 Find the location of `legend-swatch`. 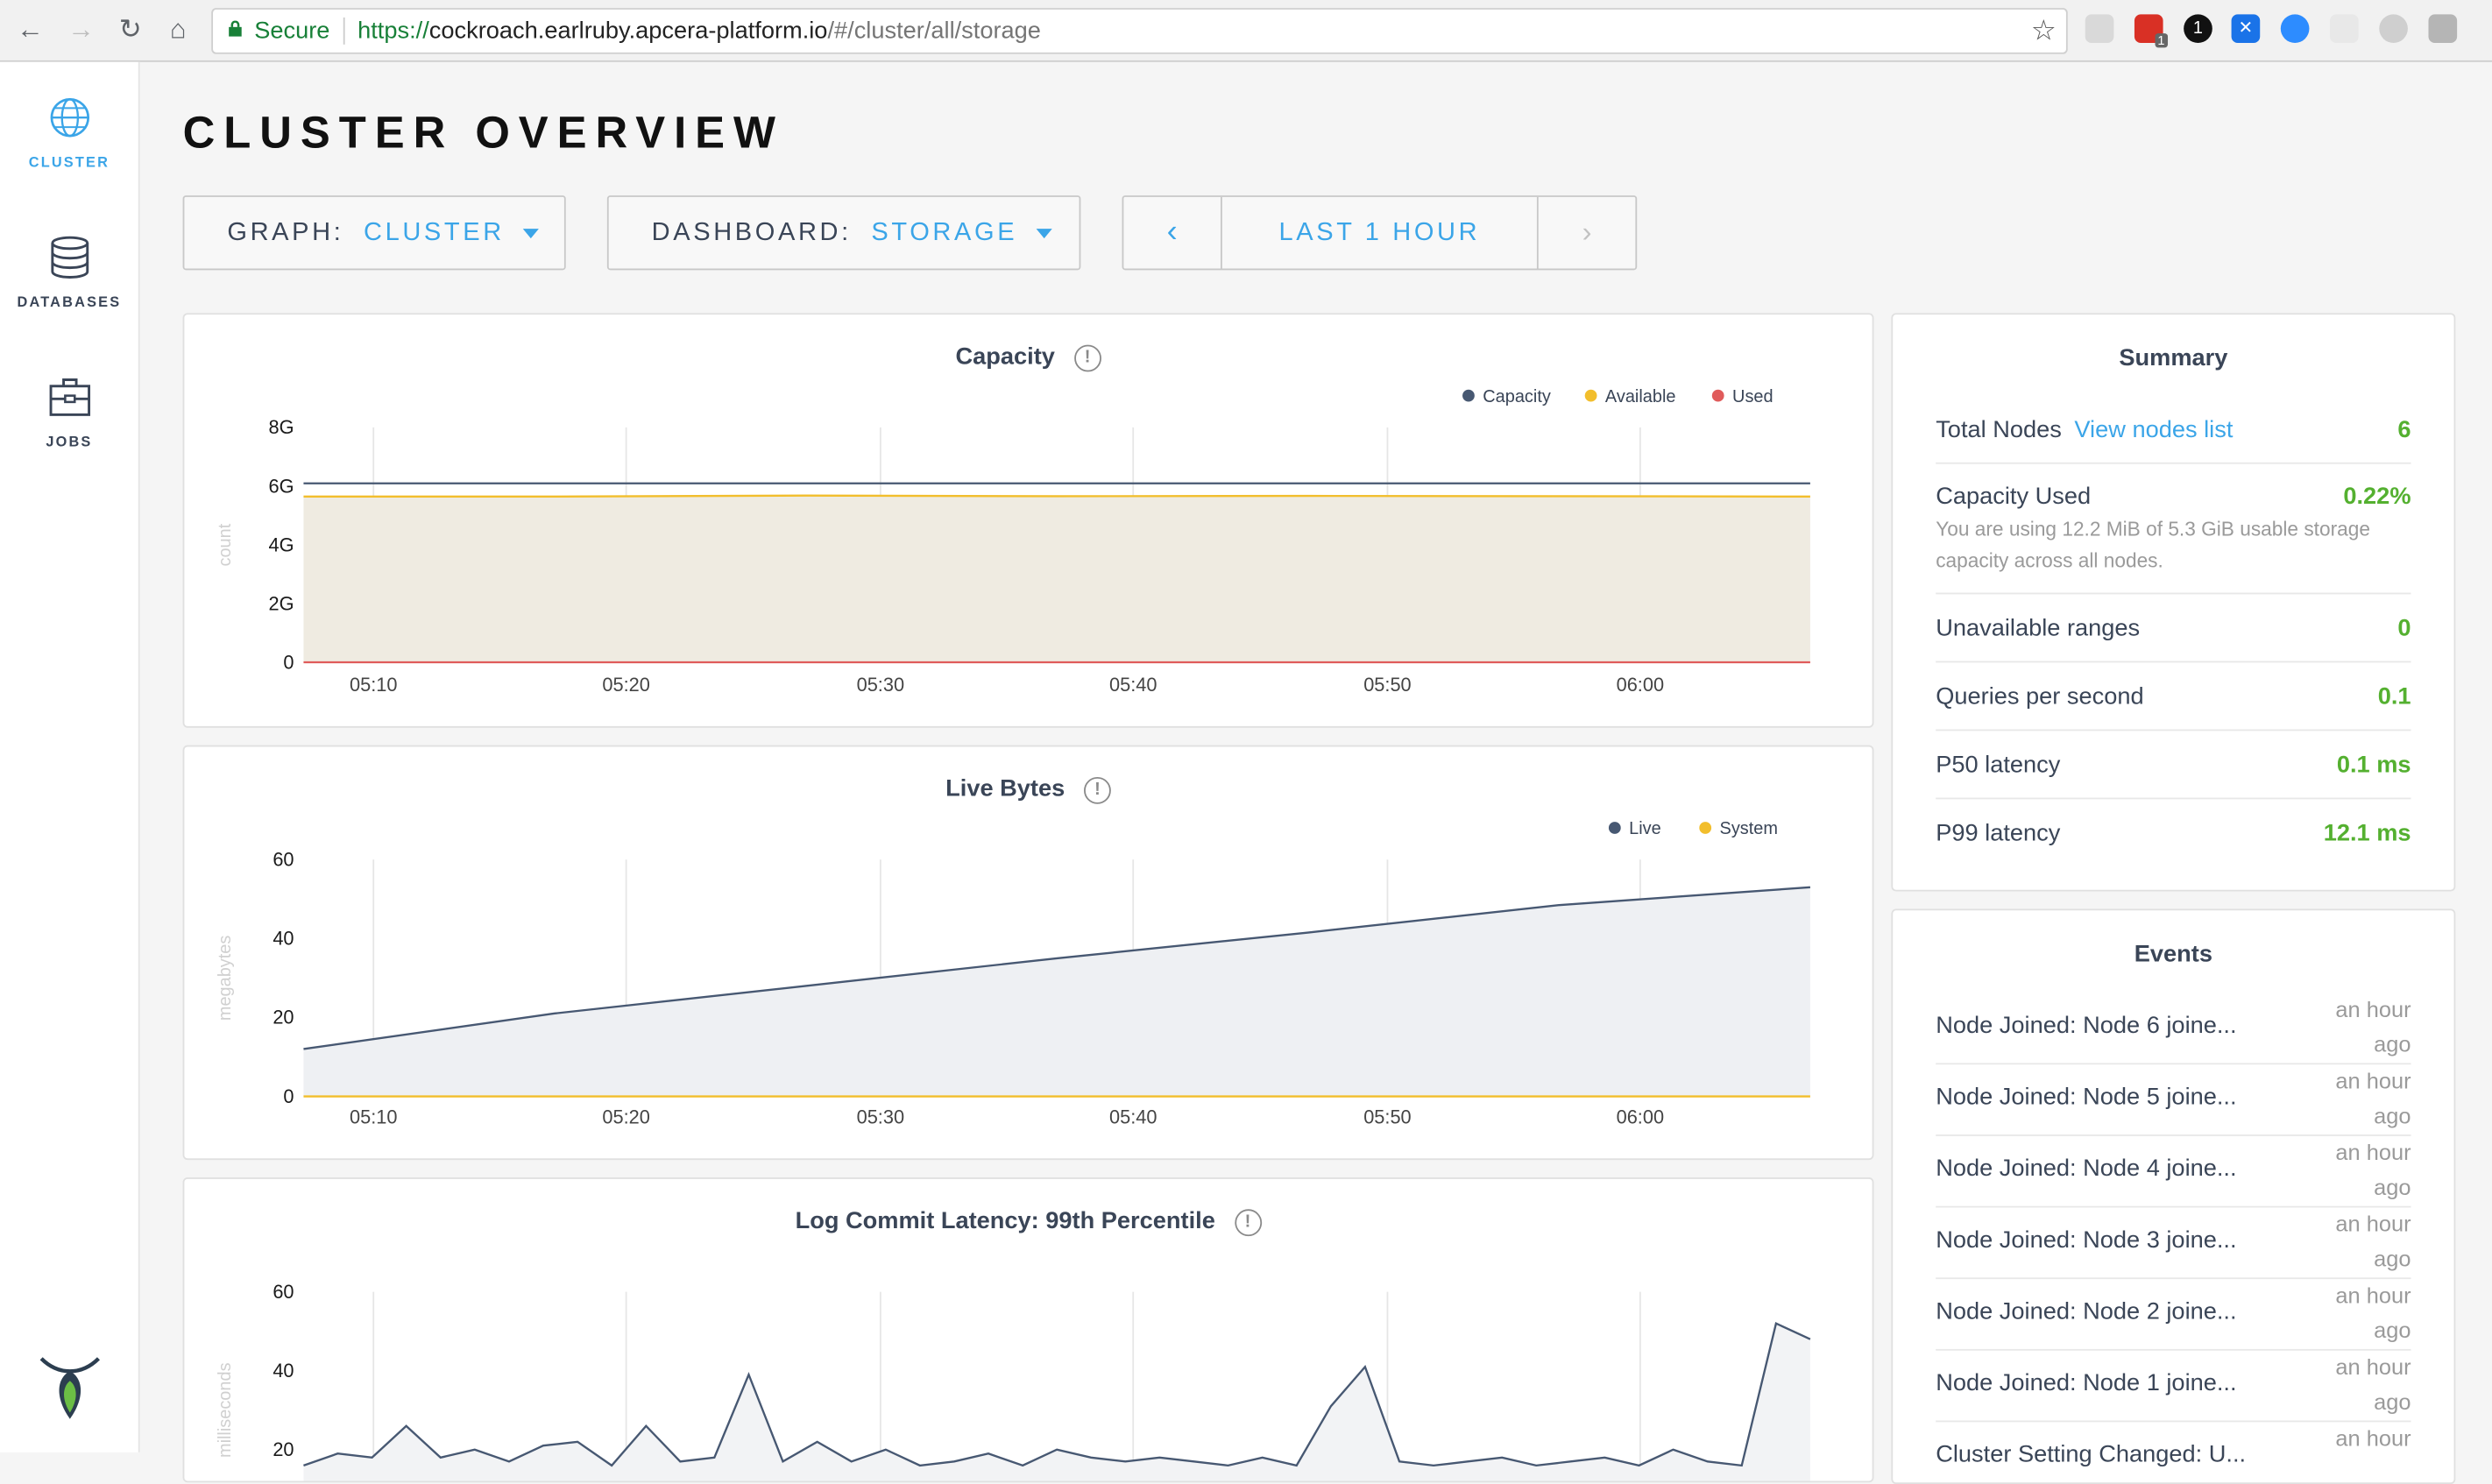

legend-swatch is located at coordinates (1590, 395).